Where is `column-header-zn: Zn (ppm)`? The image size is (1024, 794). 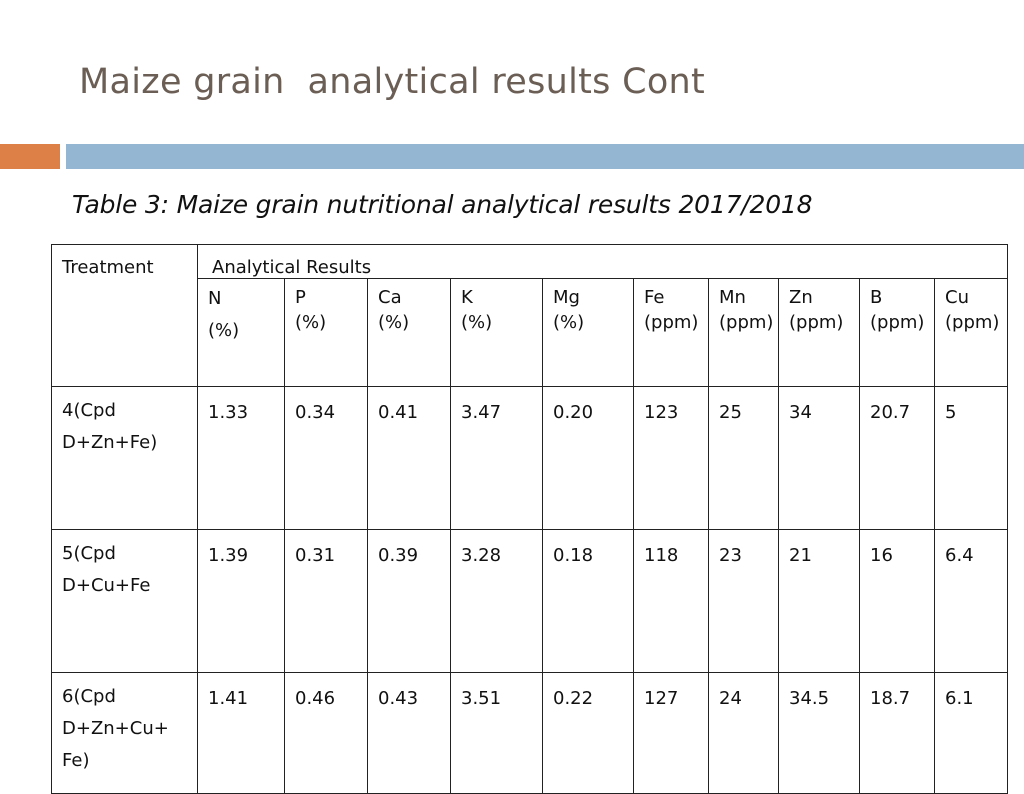 column-header-zn: Zn (ppm) is located at coordinates (819, 332).